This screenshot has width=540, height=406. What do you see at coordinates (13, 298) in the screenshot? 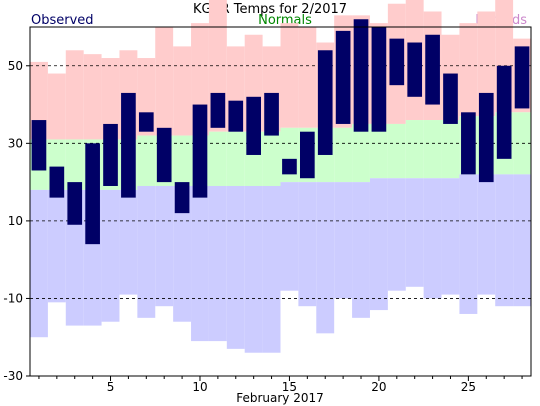
I see `y-tick-label: -10` at bounding box center [13, 298].